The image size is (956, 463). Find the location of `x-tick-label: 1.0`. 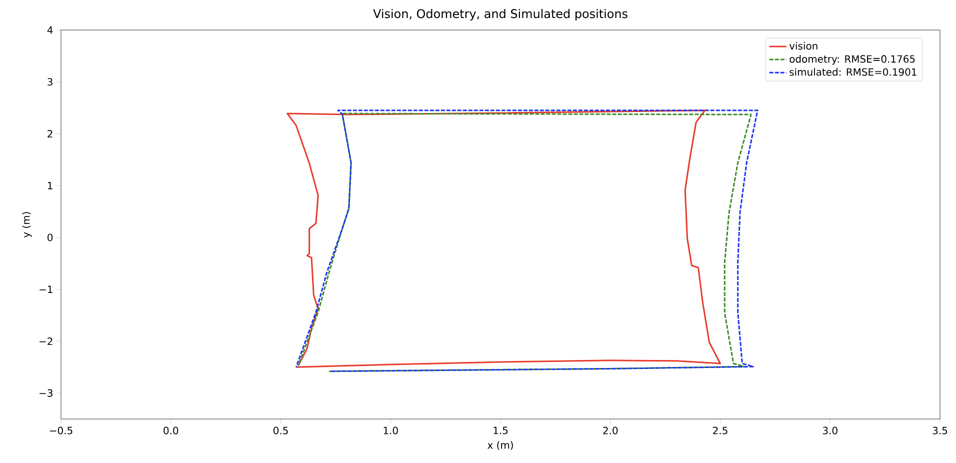

x-tick-label: 1.0 is located at coordinates (391, 430).